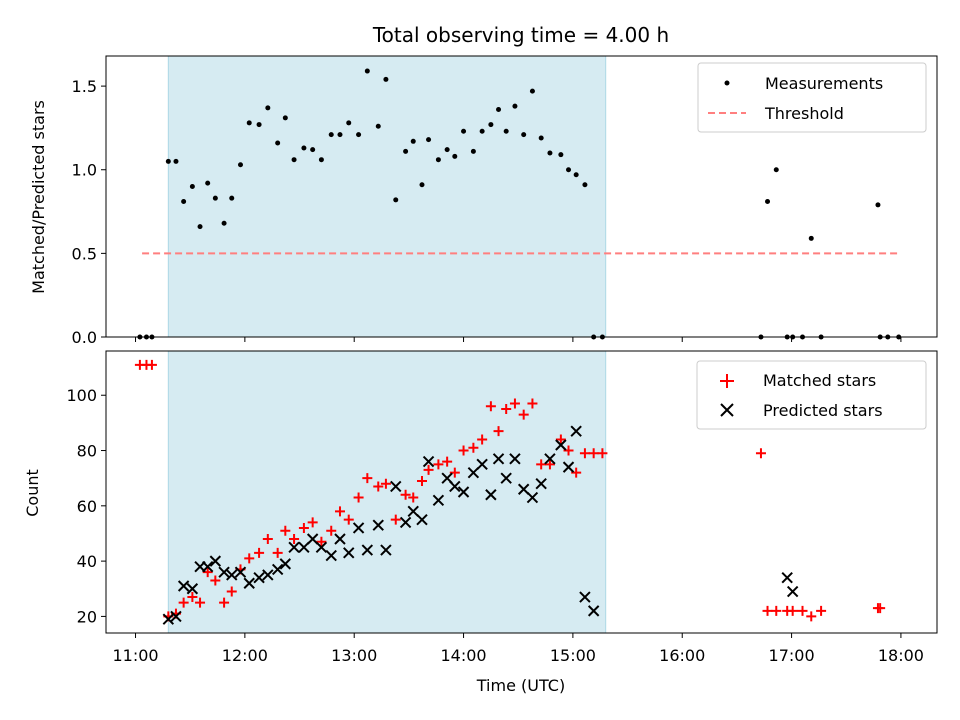 Image resolution: width=960 pixels, height=720 pixels. What do you see at coordinates (518, 649) in the screenshot?
I see `bottom-x-ticks: 11:00 12:00 13:00 14:00 15:00 16:00 17:00 18:00` at bounding box center [518, 649].